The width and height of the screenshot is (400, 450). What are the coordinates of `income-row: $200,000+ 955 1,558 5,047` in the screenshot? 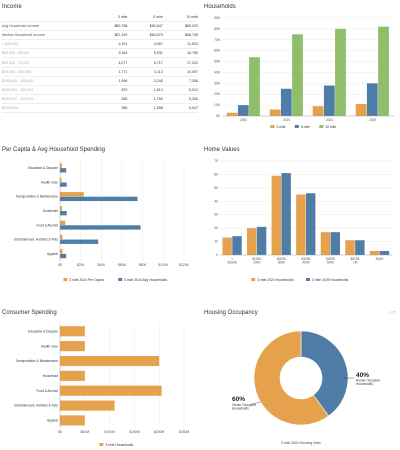 It's located at (100, 108).